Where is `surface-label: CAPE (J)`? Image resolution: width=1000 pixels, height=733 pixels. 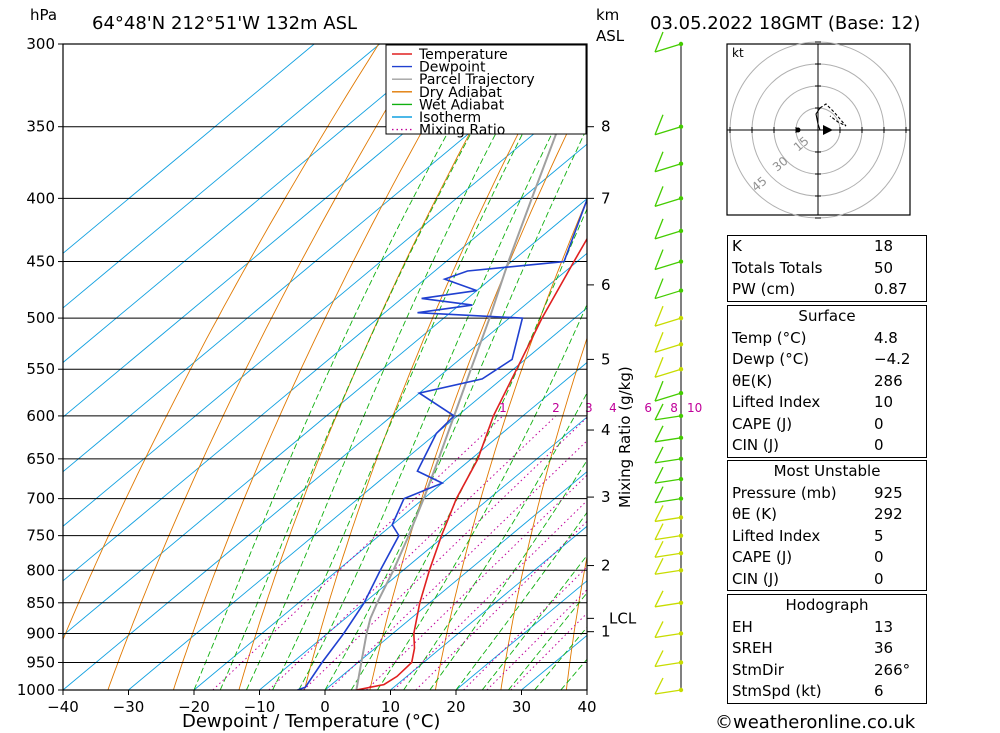 surface-label: CAPE (J) is located at coordinates (762, 423).